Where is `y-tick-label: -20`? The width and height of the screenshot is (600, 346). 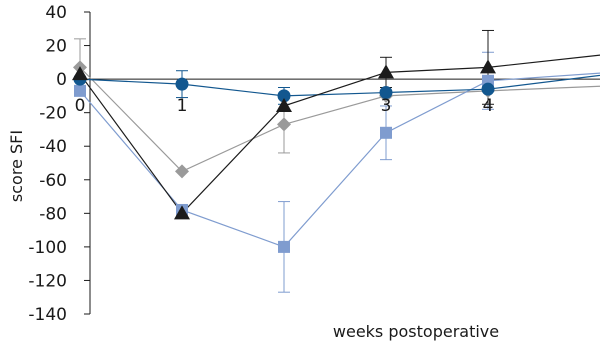 y-tick-label: -20 is located at coordinates (53, 114).